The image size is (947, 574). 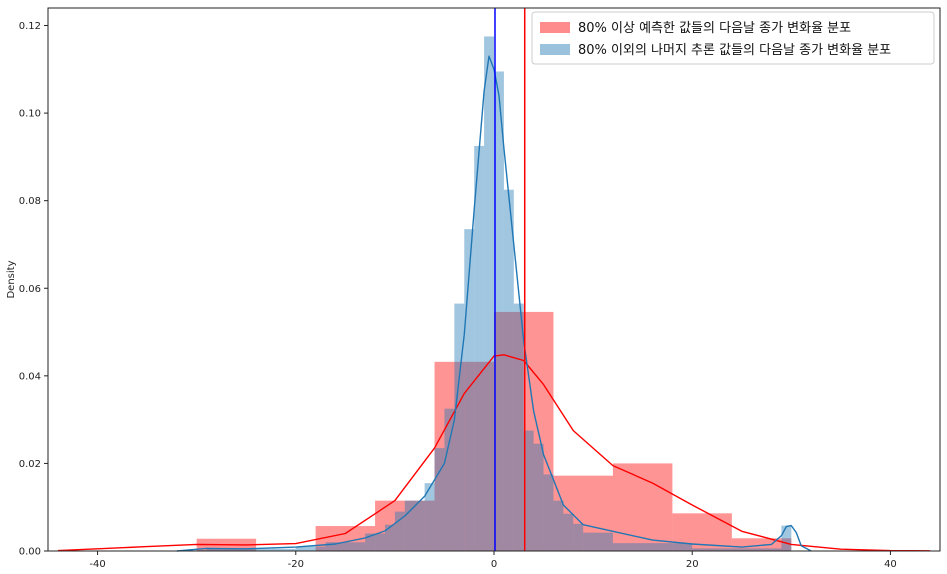 What do you see at coordinates (30, 289) in the screenshot?
I see `y-tick-label: 0.06` at bounding box center [30, 289].